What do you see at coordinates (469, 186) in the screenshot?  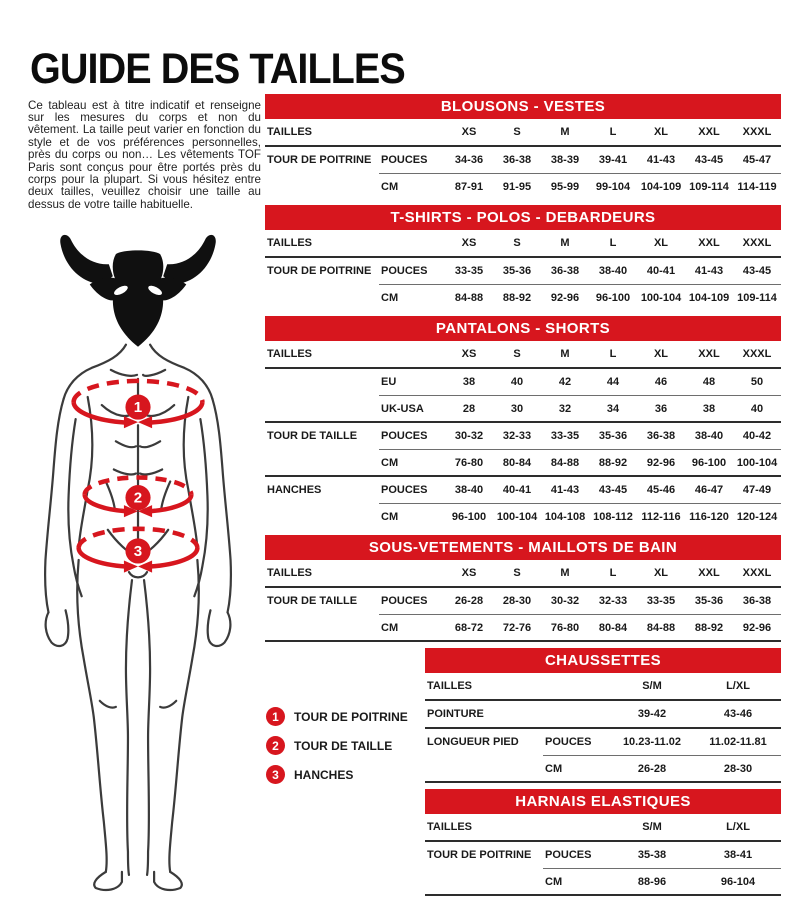 I see `value-cell: 87-91` at bounding box center [469, 186].